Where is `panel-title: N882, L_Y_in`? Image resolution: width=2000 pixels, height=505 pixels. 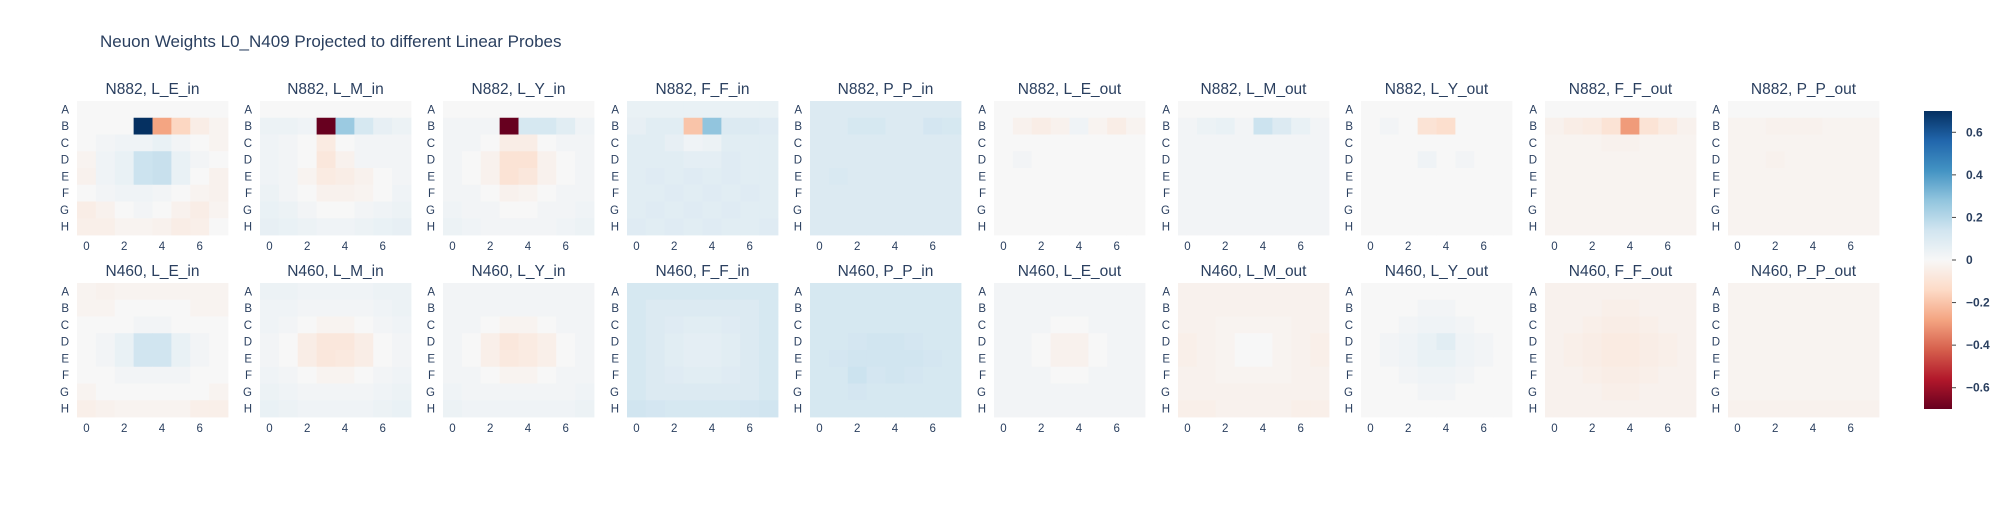 panel-title: N882, L_Y_in is located at coordinates (519, 89).